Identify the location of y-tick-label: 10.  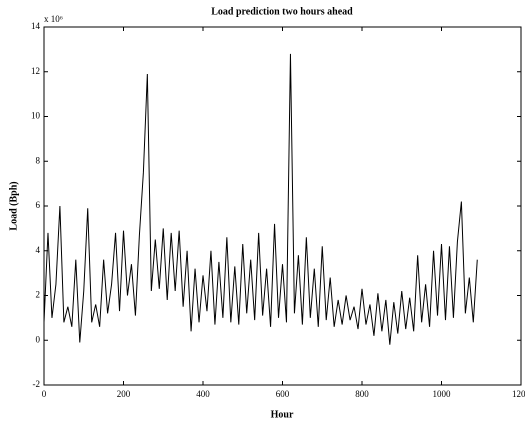
(36, 116).